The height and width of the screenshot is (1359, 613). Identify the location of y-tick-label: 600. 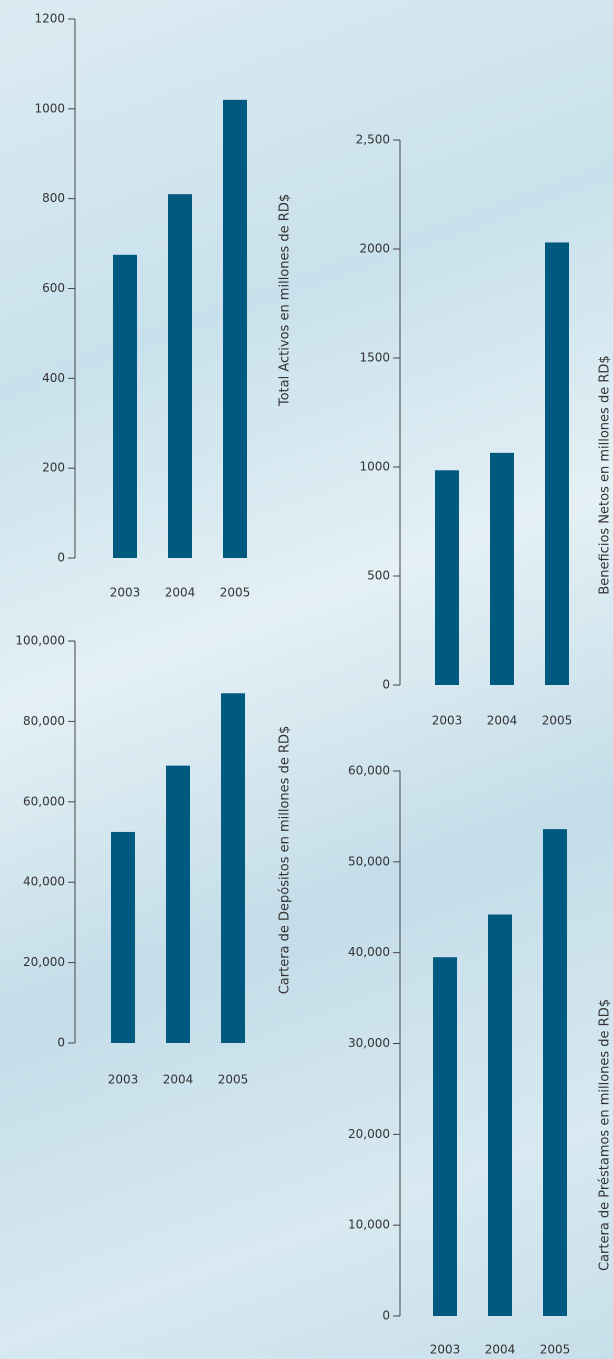
(53, 288).